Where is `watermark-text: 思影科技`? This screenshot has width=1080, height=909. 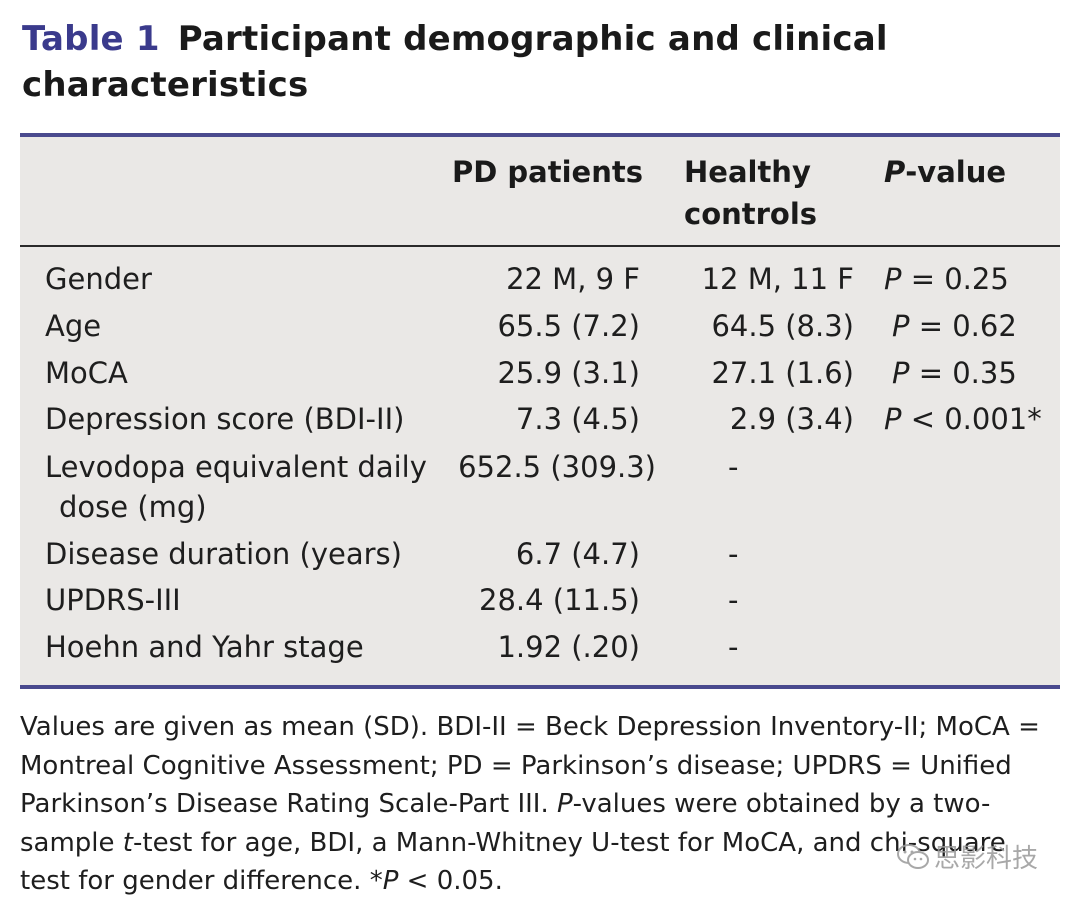
watermark-text: 思影科技 is located at coordinates (986, 859).